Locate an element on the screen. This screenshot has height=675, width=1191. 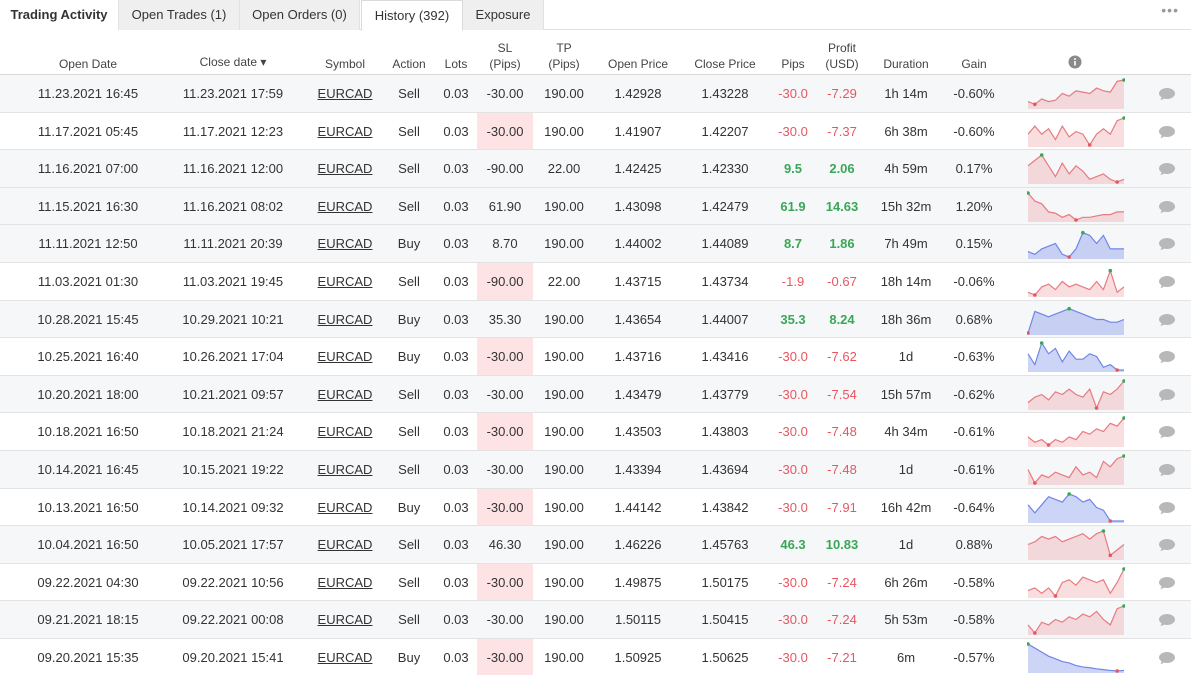
tp-cell: 22.00 is located at coordinates (564, 169).